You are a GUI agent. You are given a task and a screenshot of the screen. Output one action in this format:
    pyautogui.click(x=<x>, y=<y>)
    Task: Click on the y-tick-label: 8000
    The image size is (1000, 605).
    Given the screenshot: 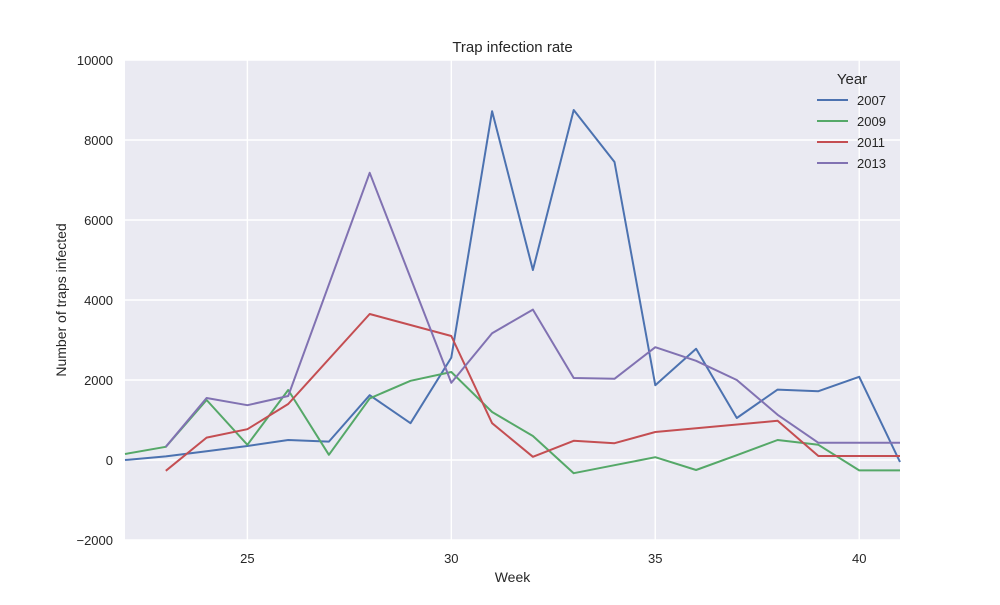 What is the action you would take?
    pyautogui.click(x=98, y=140)
    